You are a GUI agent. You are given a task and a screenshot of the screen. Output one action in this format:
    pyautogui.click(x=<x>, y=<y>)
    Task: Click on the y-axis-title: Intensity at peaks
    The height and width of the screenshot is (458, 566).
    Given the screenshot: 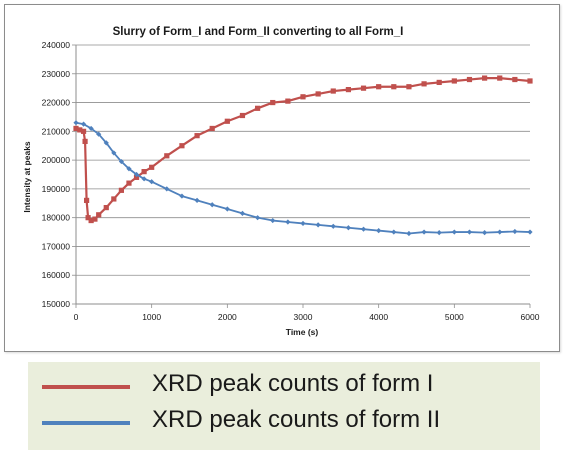 What is the action you would take?
    pyautogui.click(x=27, y=177)
    